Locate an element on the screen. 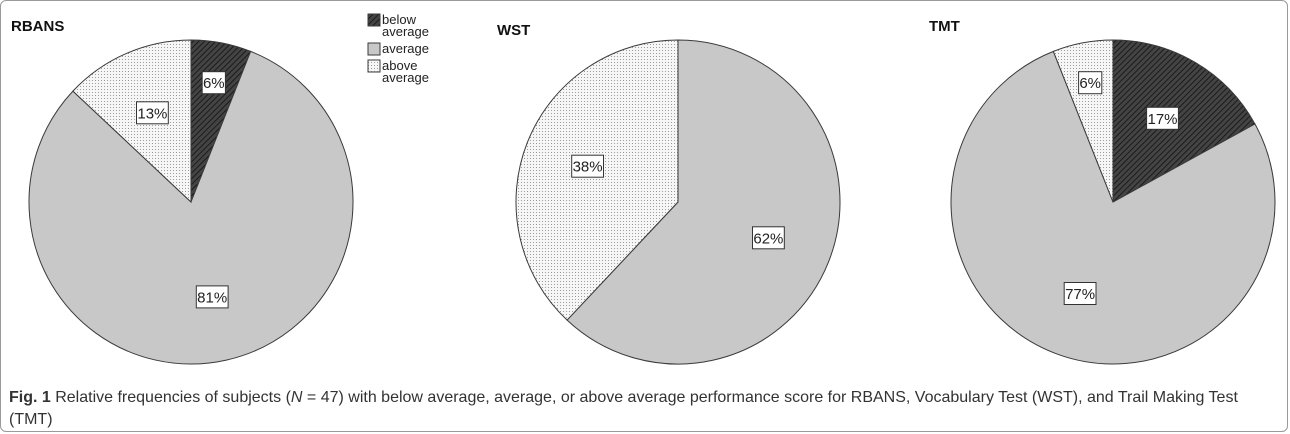 This screenshot has height=434, width=1290. slice-label-below: 17% is located at coordinates (1162, 119).